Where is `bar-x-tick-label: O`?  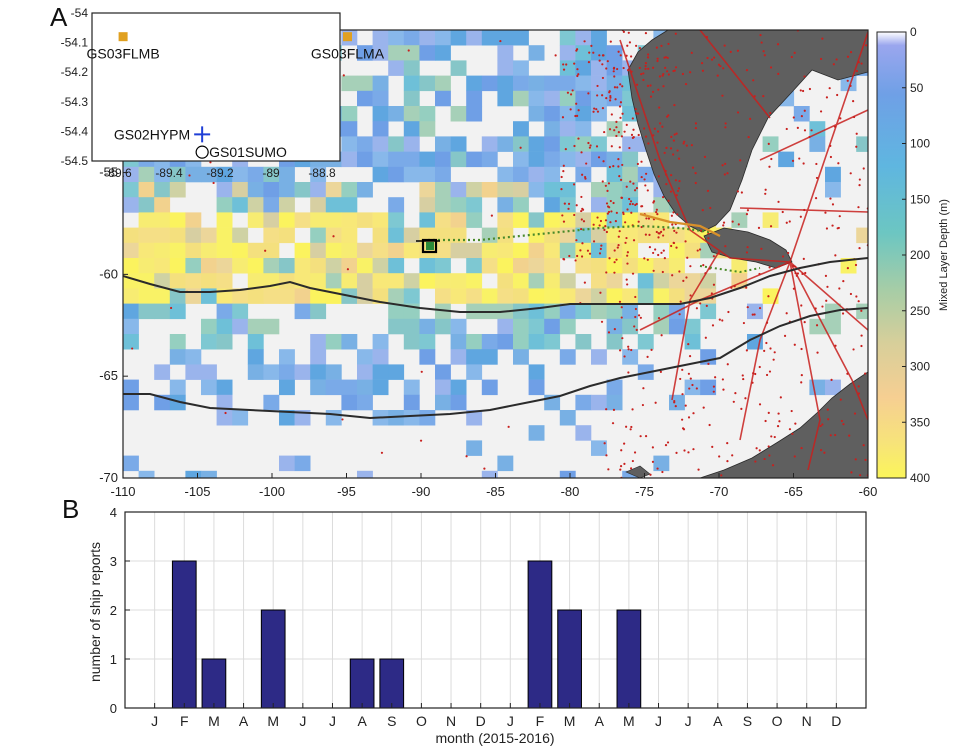 bar-x-tick-label: O is located at coordinates (421, 721).